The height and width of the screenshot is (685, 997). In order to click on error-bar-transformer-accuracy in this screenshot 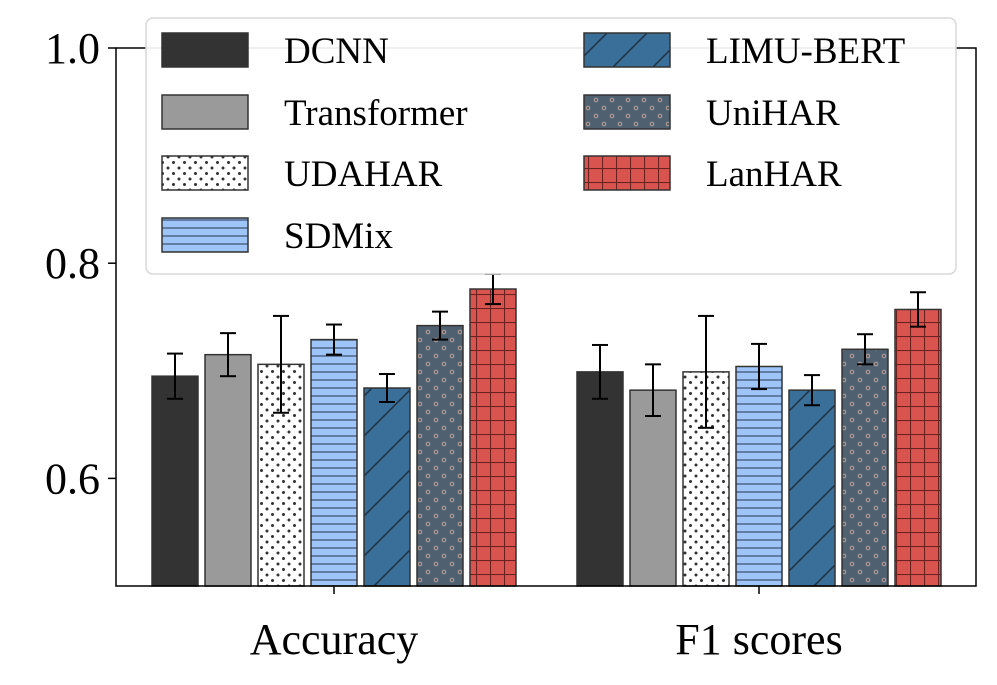, I will do `click(228, 355)`.